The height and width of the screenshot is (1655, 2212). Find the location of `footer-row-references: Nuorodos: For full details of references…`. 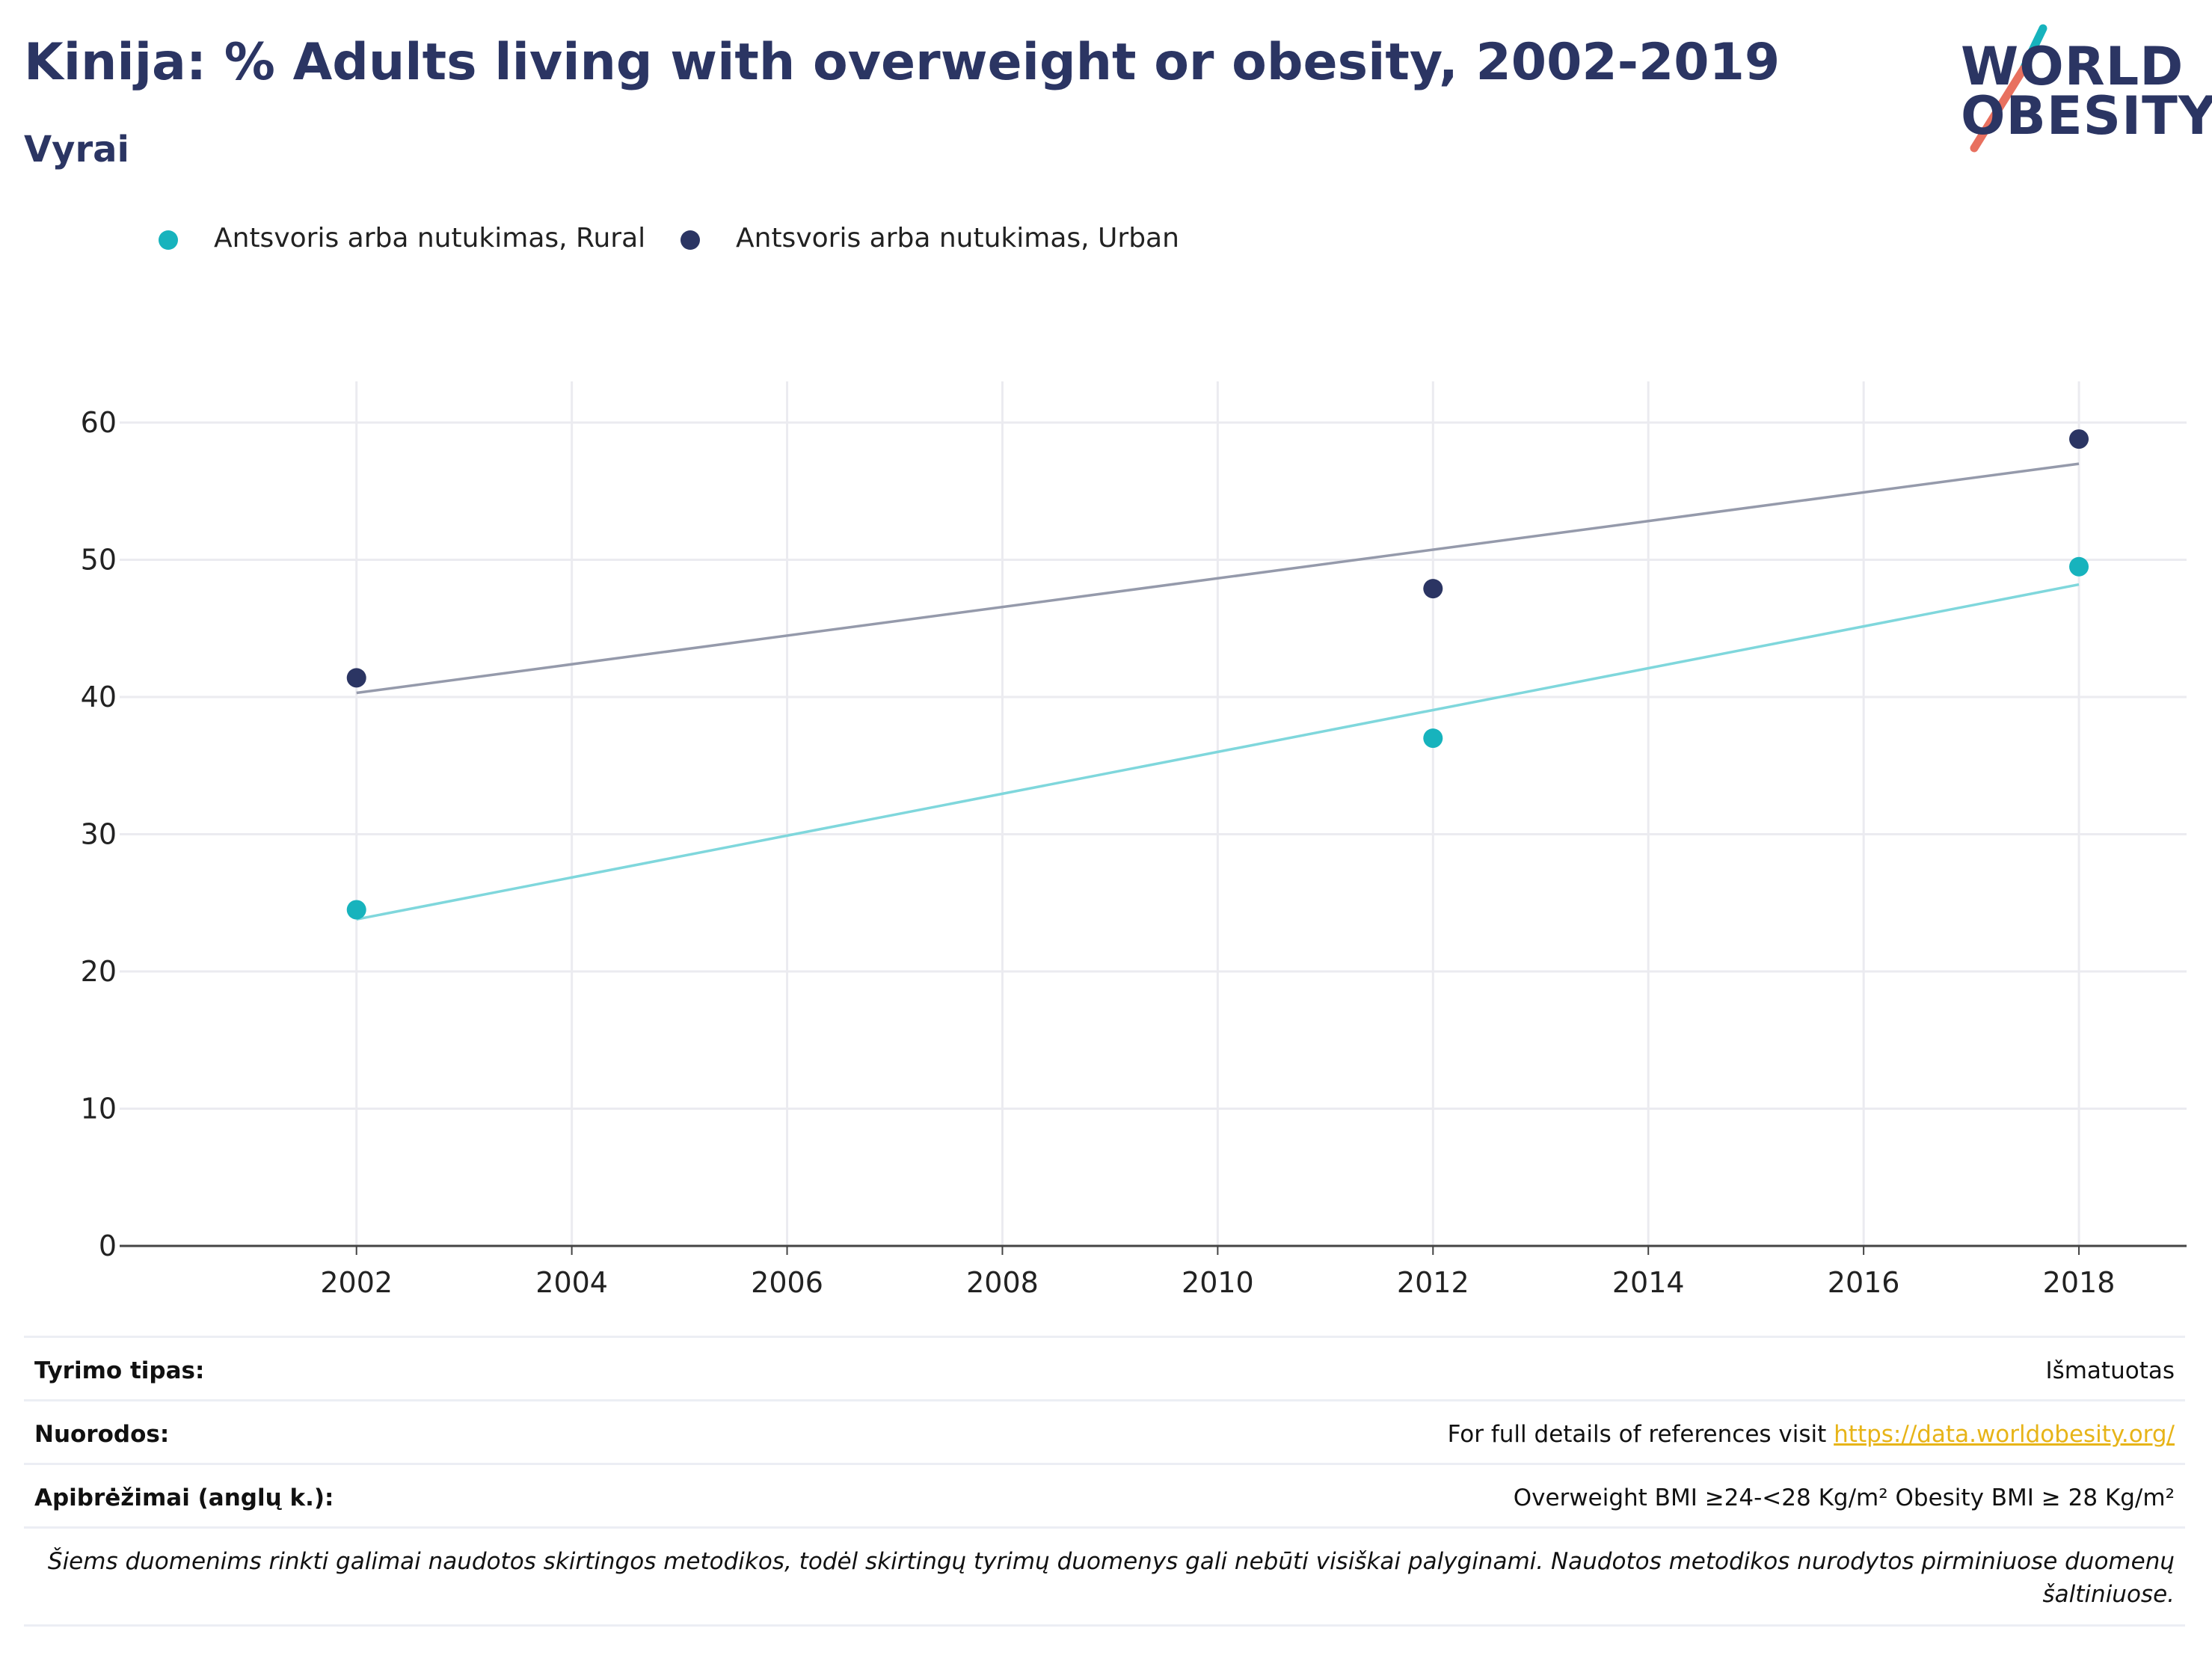

footer-row-references: Nuorodos: For full details of references… is located at coordinates (1104, 1431).